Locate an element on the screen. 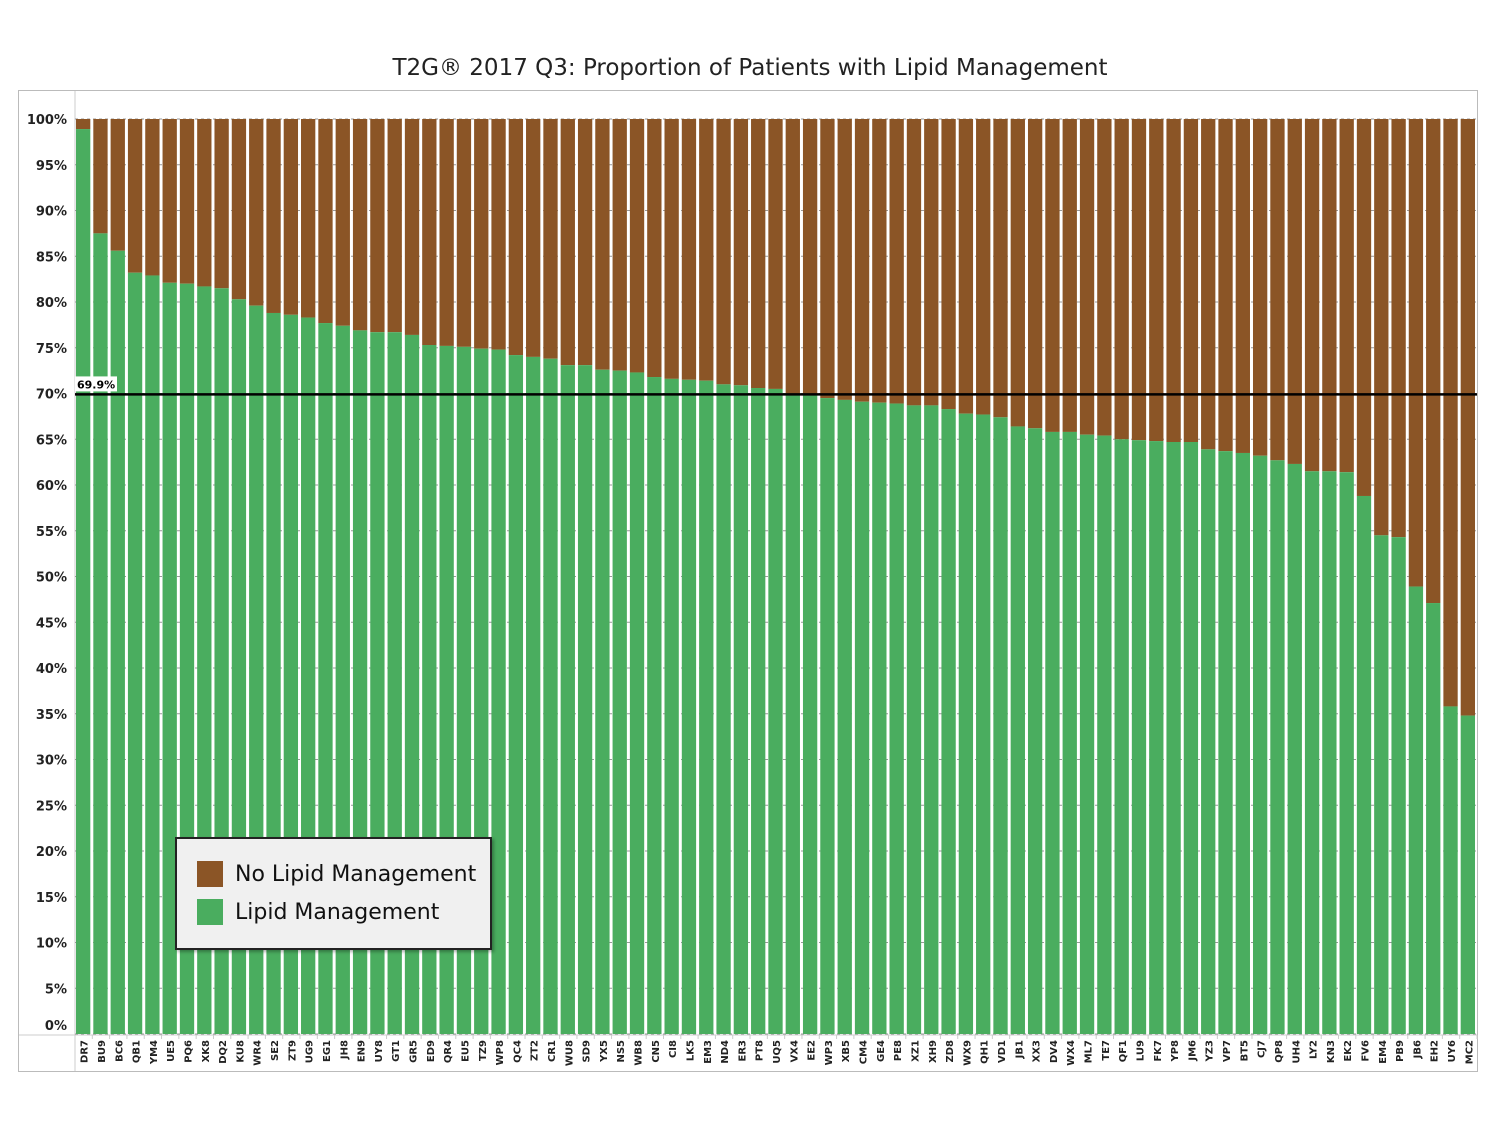 Image resolution: width=1500 pixels, height=1125 pixels. x-tick-label: VP7 is located at coordinates (1227, 1051).